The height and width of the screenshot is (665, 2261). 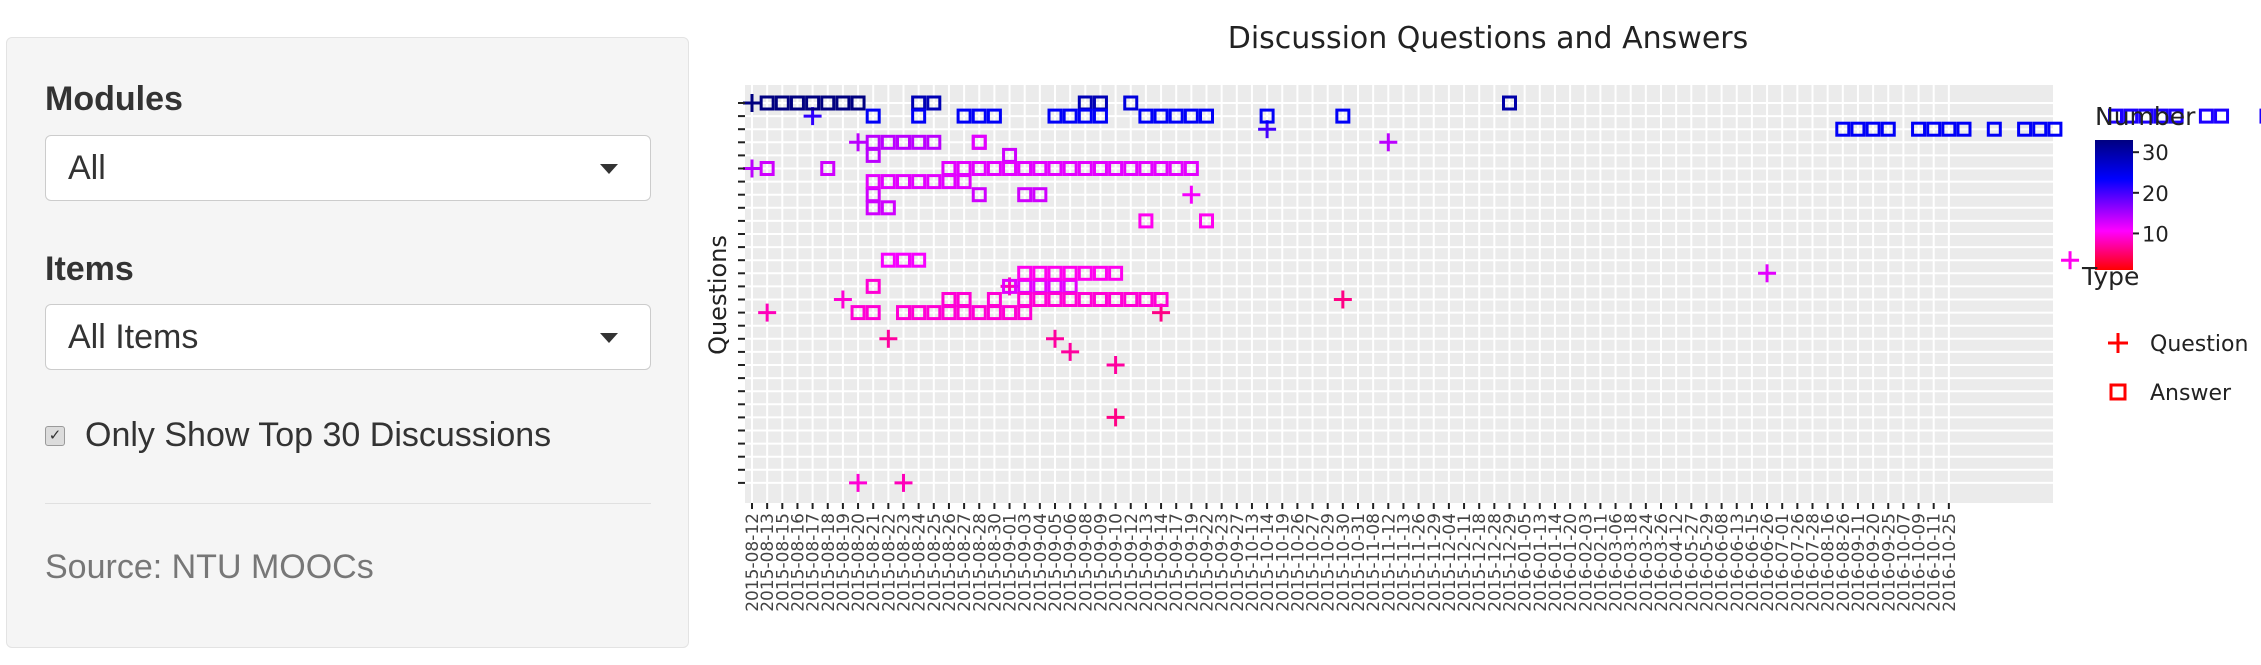 What do you see at coordinates (814, 562) in the screenshot?
I see `x-tick-label: 2015-08-17` at bounding box center [814, 562].